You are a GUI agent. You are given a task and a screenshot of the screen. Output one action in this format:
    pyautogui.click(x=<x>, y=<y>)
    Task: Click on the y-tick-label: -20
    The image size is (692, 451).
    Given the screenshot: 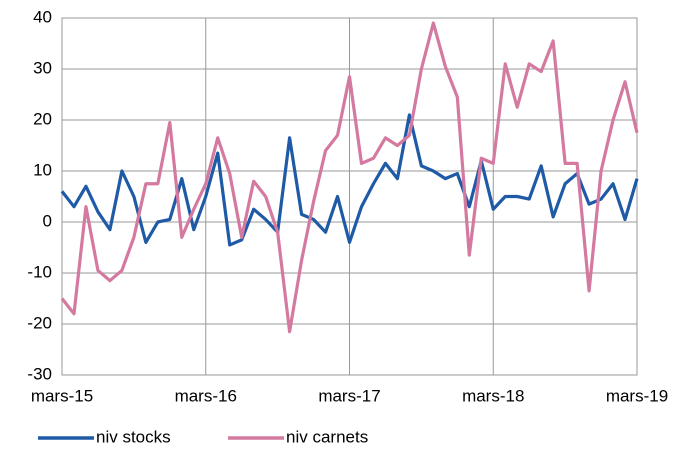 What is the action you would take?
    pyautogui.click(x=39, y=322)
    